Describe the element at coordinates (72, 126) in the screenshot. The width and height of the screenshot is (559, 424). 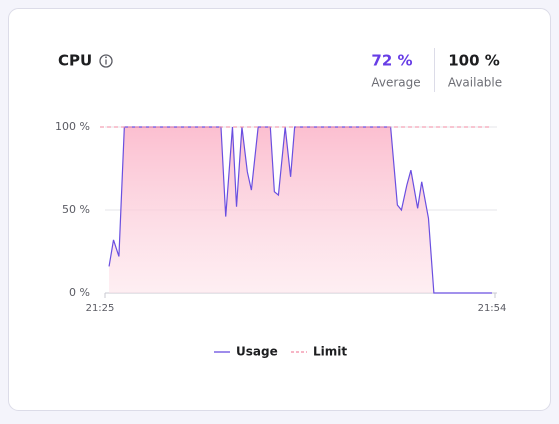
I see `y-tick-label: 100 %` at that location.